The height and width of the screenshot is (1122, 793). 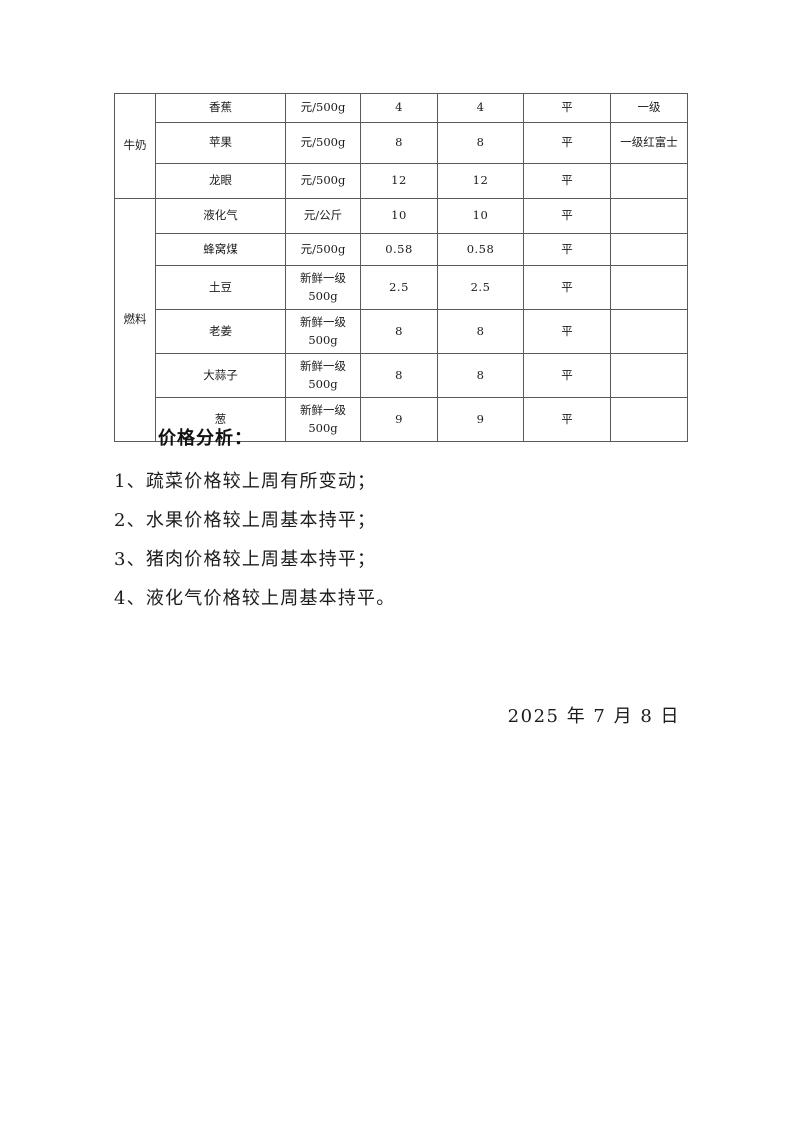 I want to click on this-week-price-cell: 10, so click(x=399, y=216).